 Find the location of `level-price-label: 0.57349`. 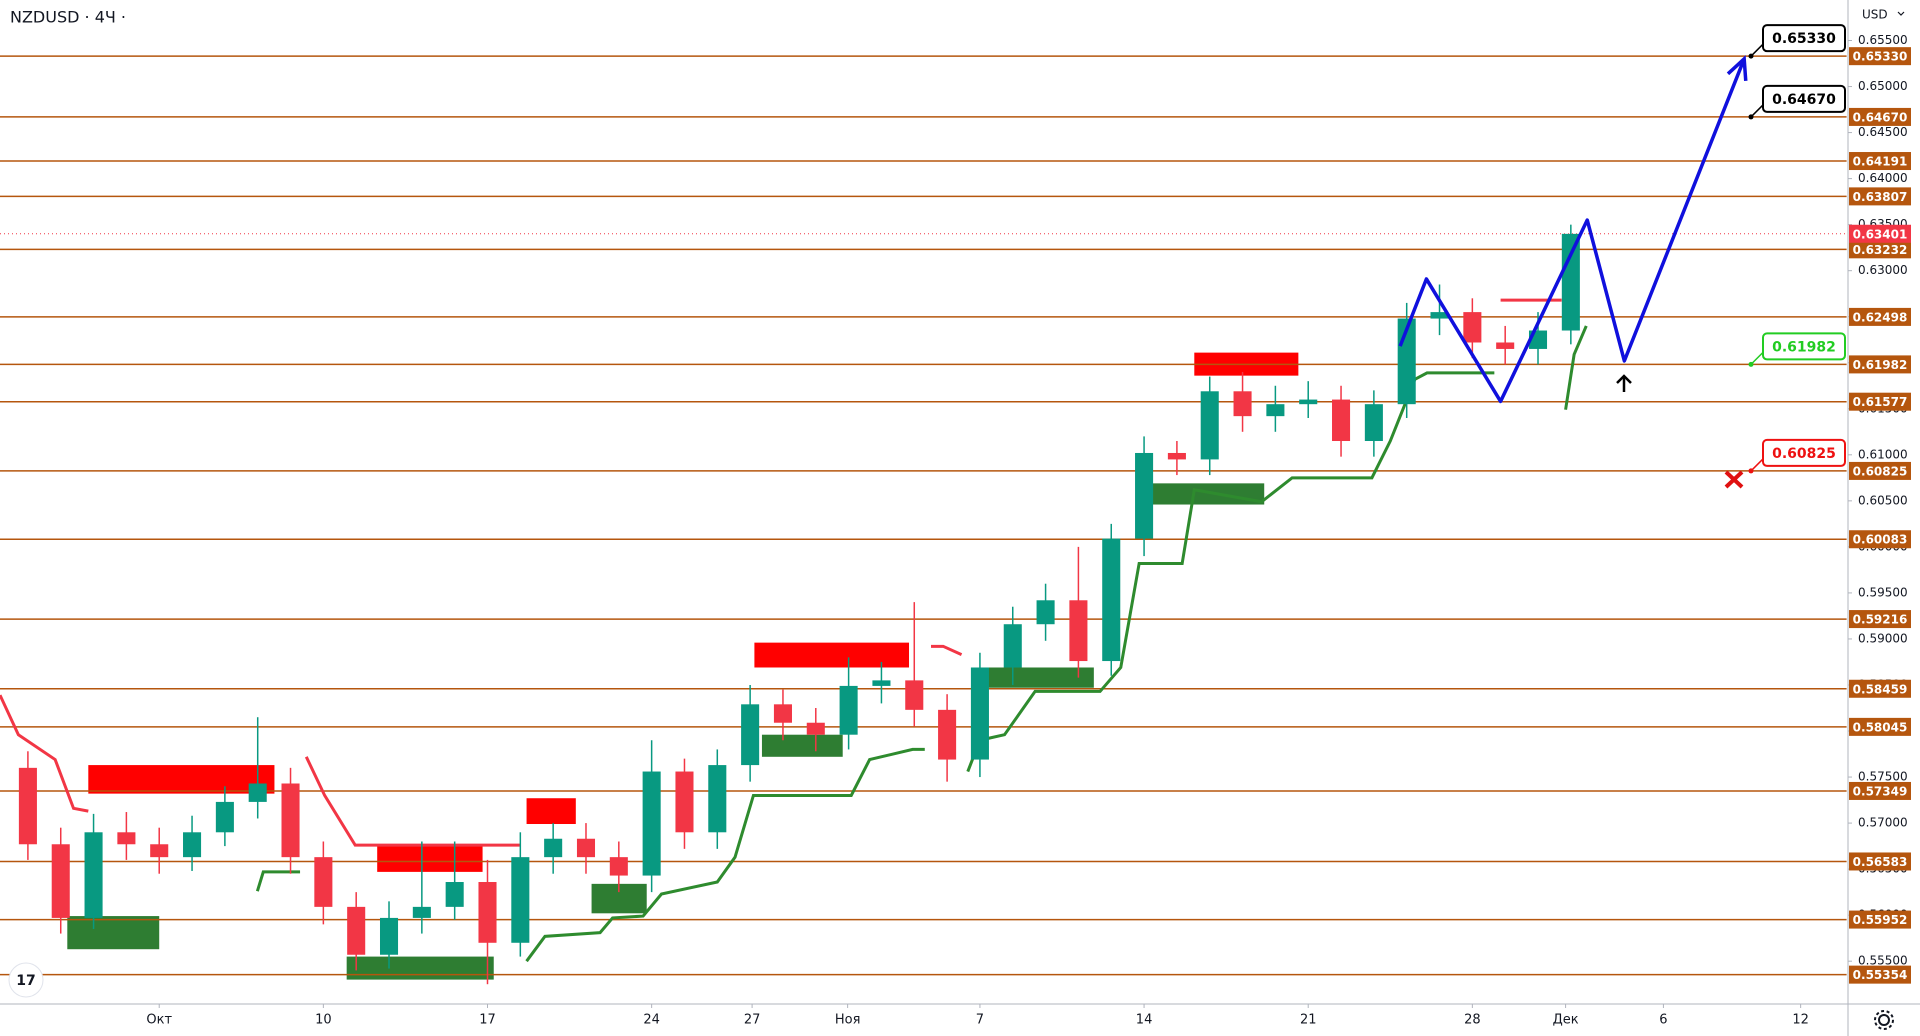

level-price-label: 0.57349 is located at coordinates (1880, 791).